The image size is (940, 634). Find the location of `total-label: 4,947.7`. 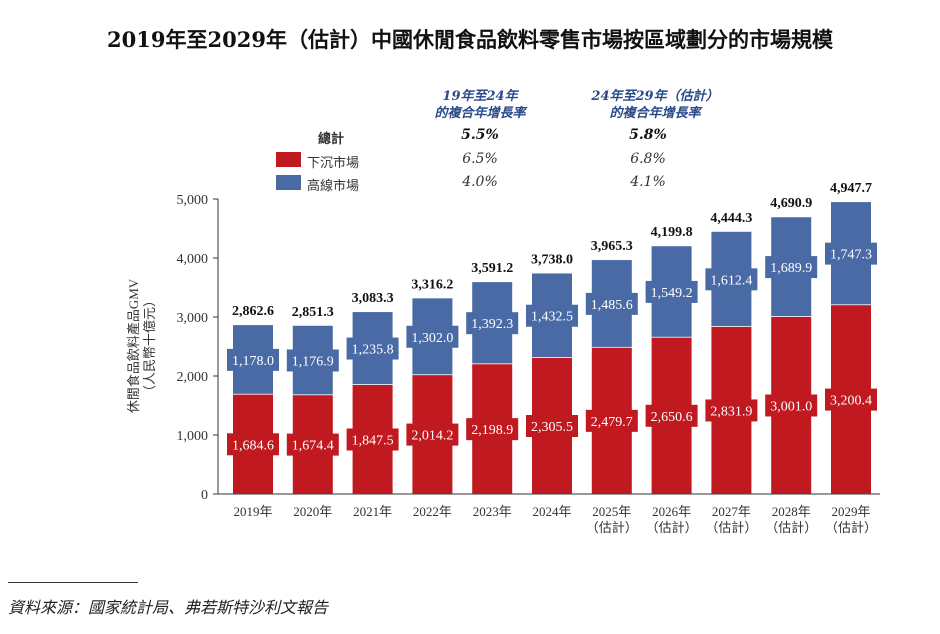

total-label: 4,947.7 is located at coordinates (851, 188).